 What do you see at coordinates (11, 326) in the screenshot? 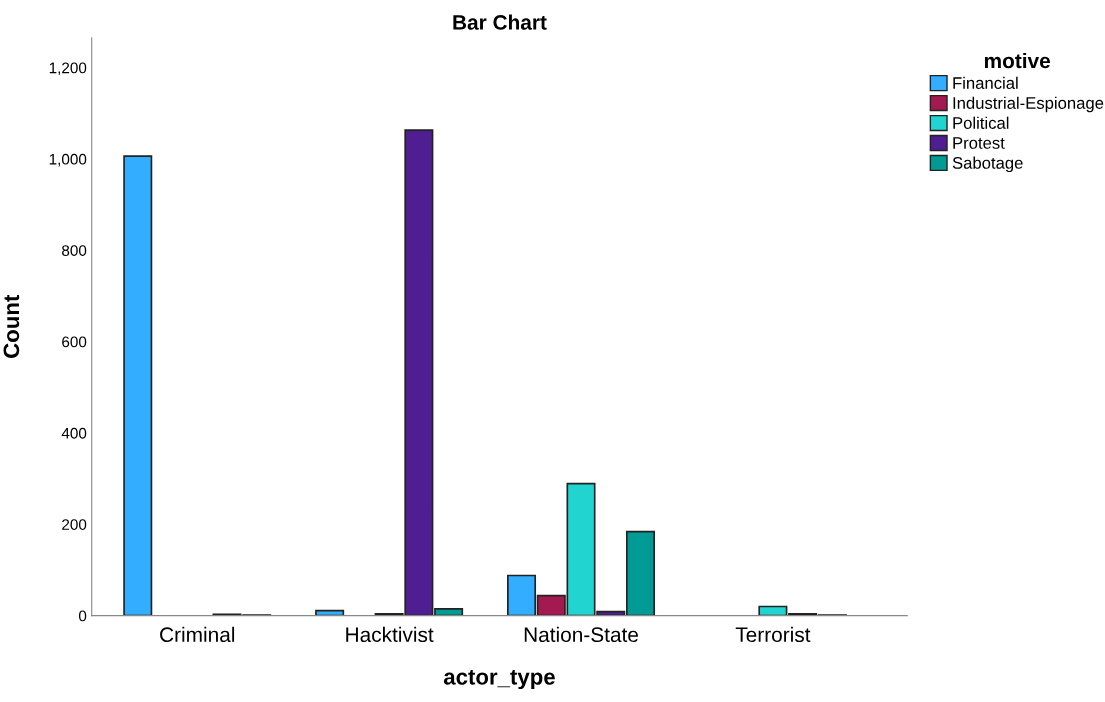
I see `y-axis-title: Count` at bounding box center [11, 326].